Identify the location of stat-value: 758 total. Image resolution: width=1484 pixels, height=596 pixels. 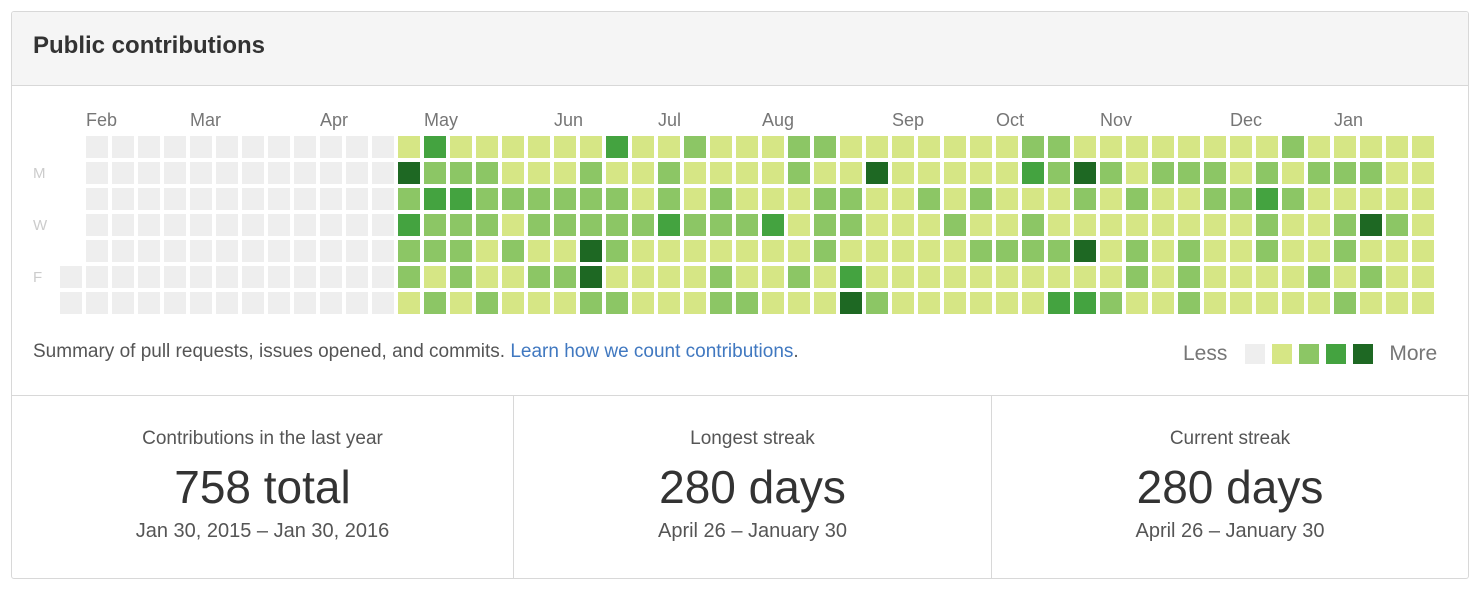
(262, 487).